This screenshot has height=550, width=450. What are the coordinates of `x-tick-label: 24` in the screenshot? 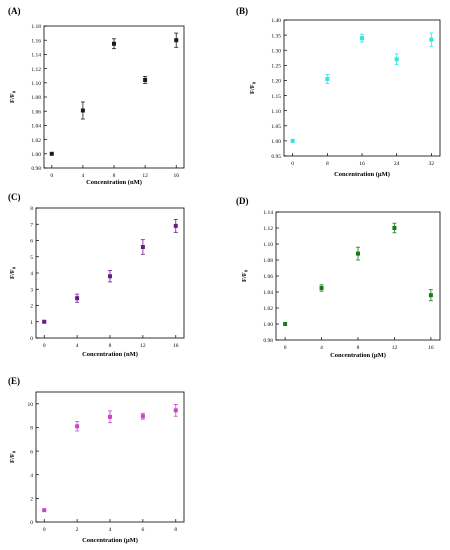 It's located at (397, 164).